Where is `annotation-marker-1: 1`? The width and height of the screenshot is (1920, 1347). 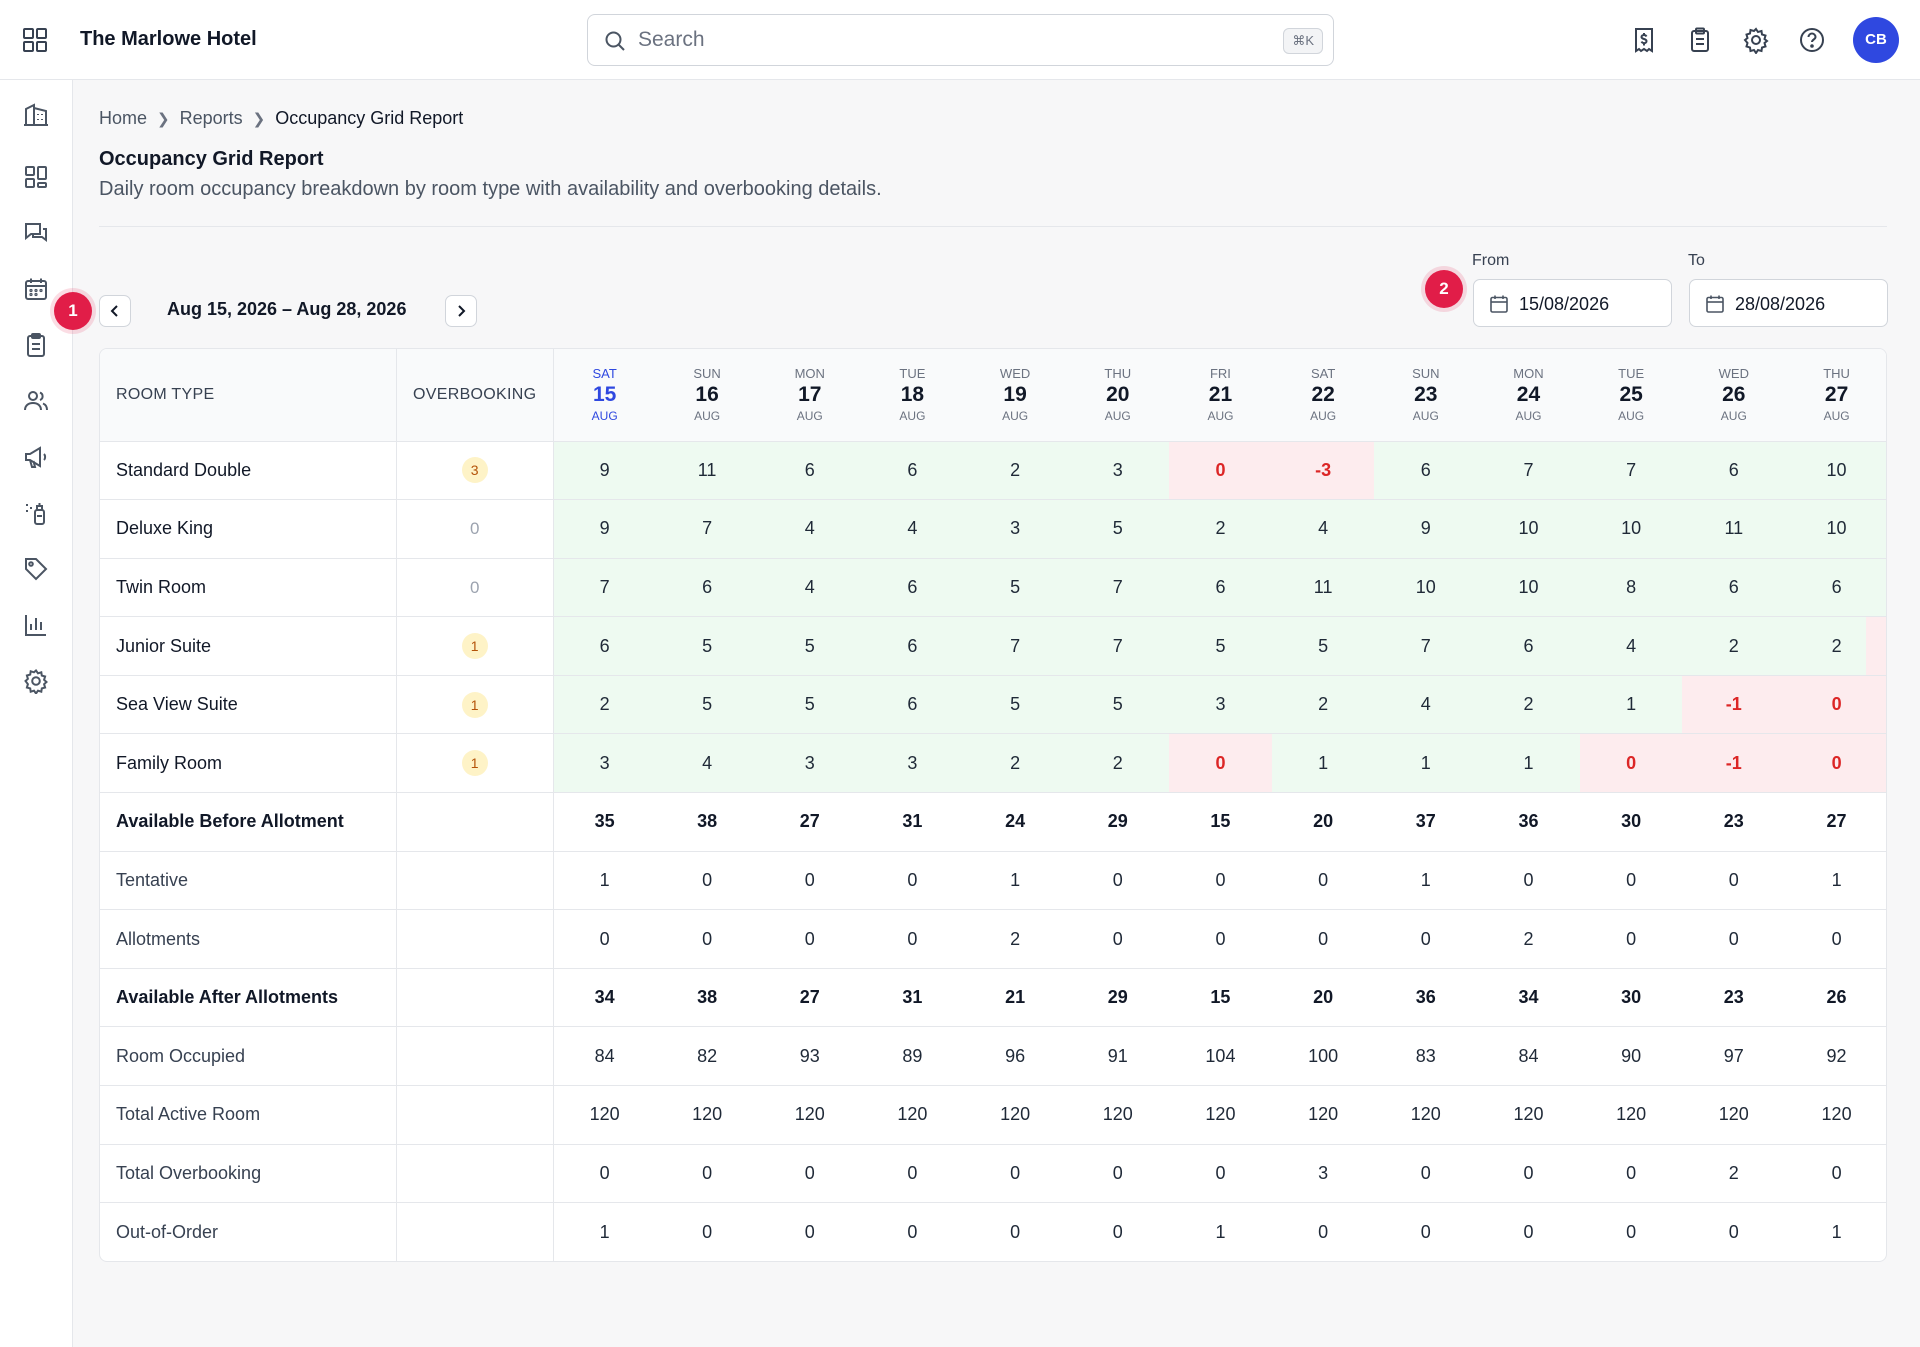
annotation-marker-1: 1 is located at coordinates (73, 311).